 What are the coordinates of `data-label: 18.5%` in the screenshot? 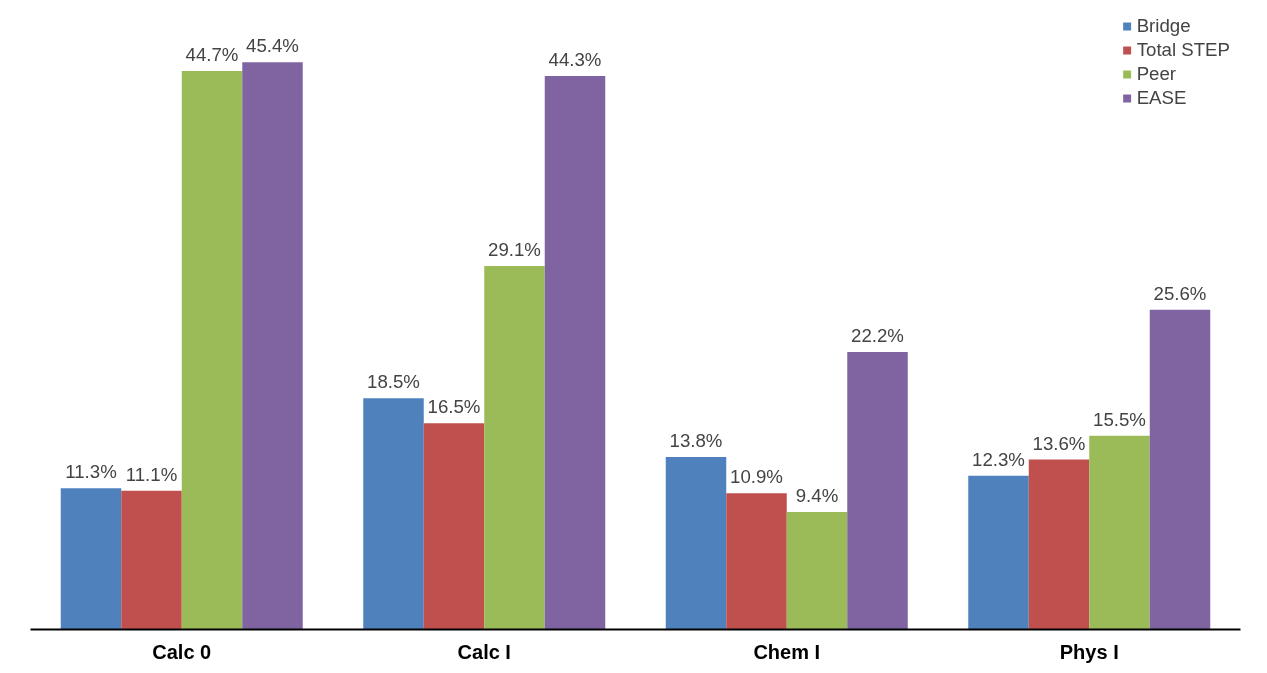 It's located at (393, 382).